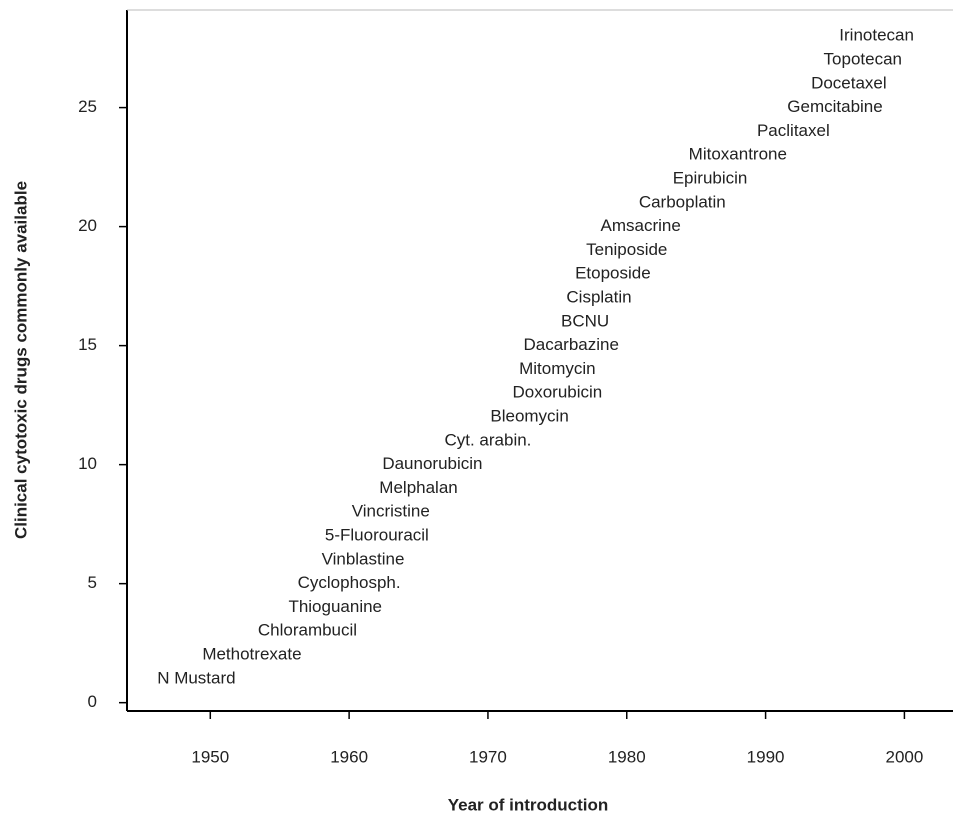  What do you see at coordinates (92, 701) in the screenshot?
I see `y-tick-label: 0` at bounding box center [92, 701].